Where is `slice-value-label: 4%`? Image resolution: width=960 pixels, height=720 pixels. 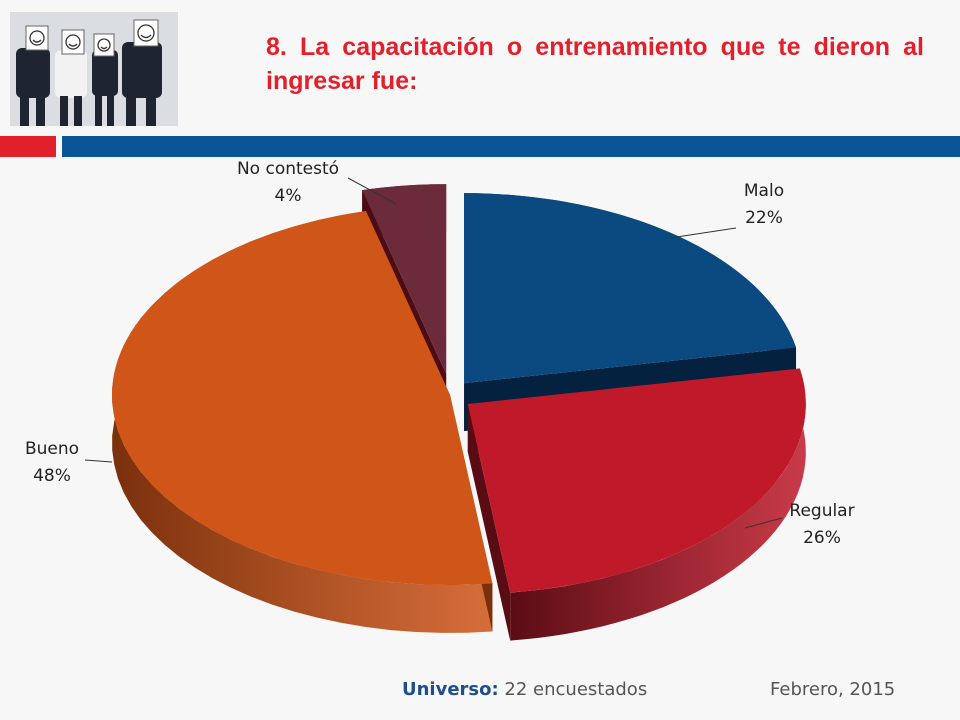 slice-value-label: 4% is located at coordinates (288, 196).